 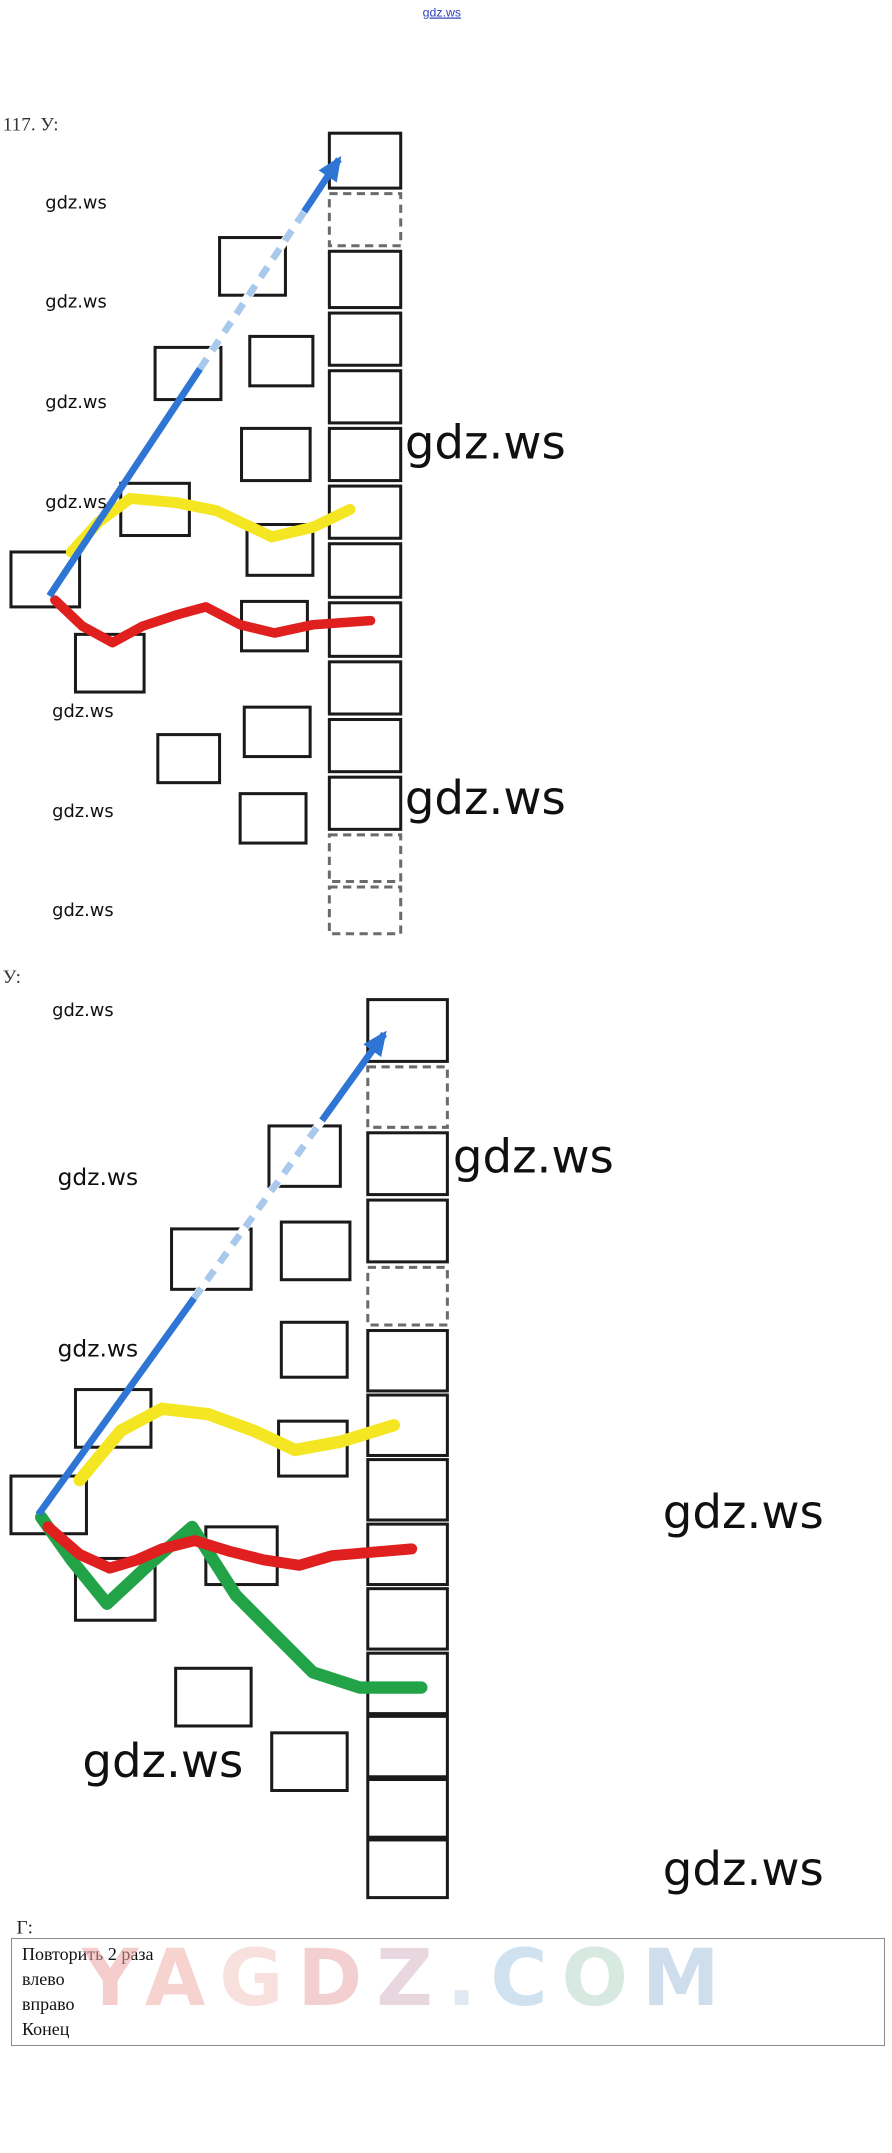 I want to click on program-box: Повторить 2 раза влево вправо Конец, so click(x=448, y=1992).